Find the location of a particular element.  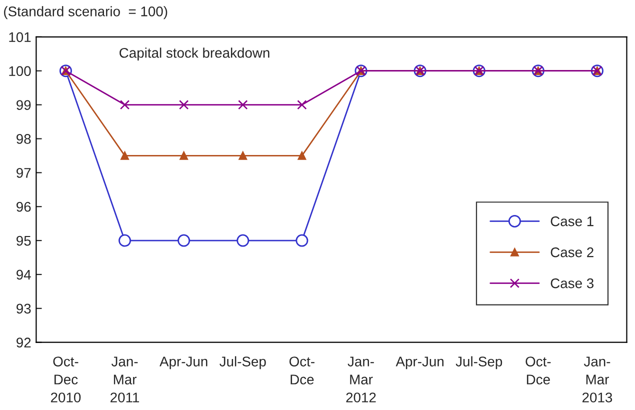

x-tick-label: Oct- Dec 2010 is located at coordinates (65, 379).